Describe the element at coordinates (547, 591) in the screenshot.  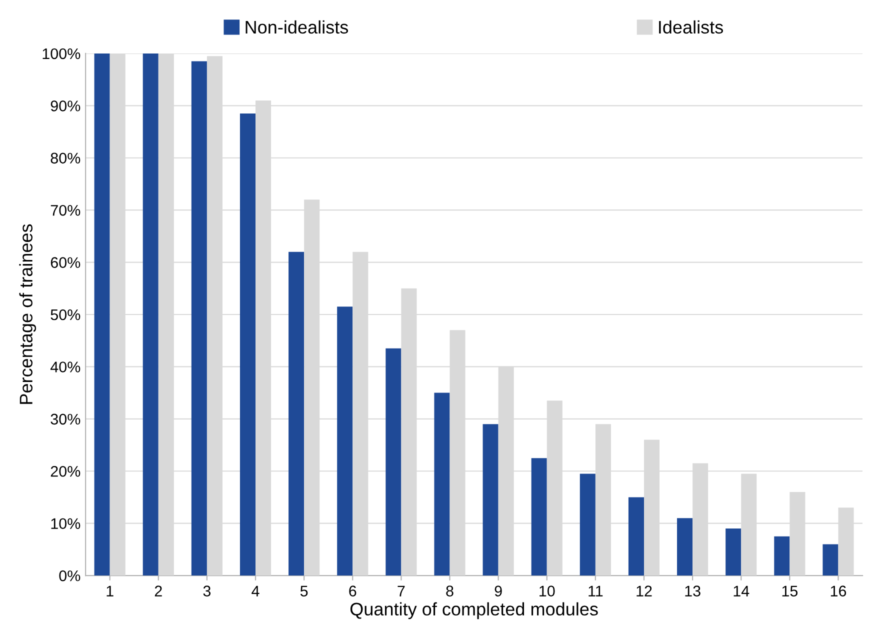
I see `x-tick-label: 10` at that location.